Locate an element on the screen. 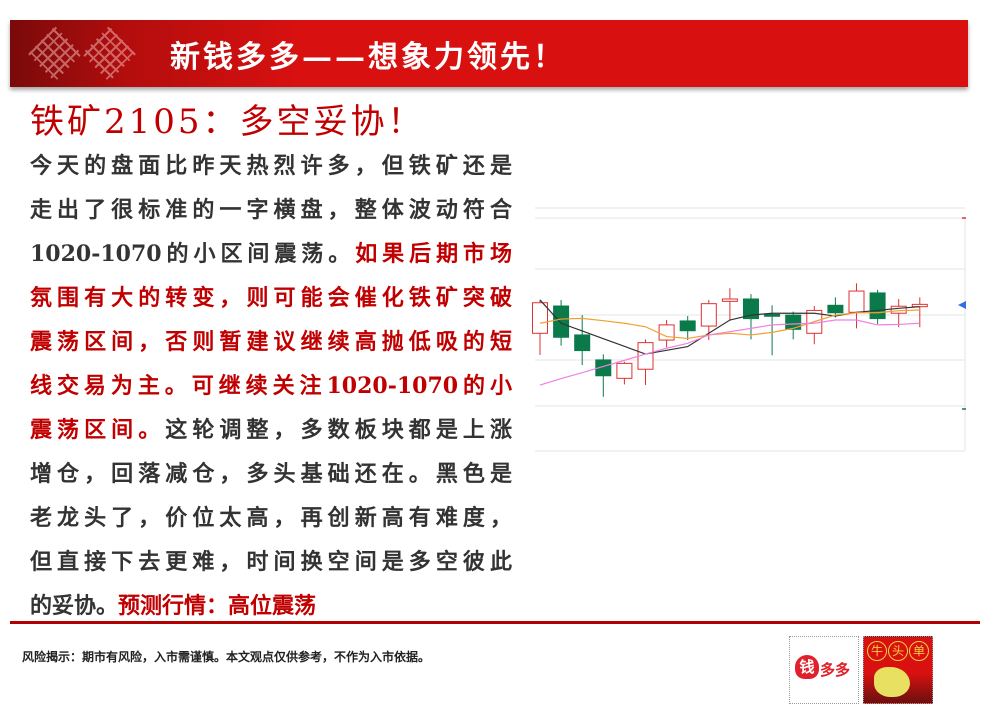  heart-icon: 钱 is located at coordinates (807, 667).